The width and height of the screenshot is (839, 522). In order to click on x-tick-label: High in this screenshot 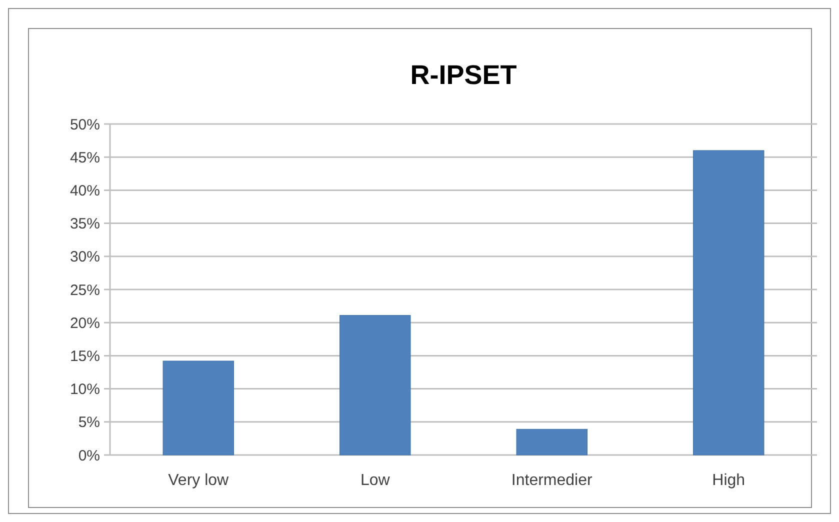, I will do `click(729, 480)`.